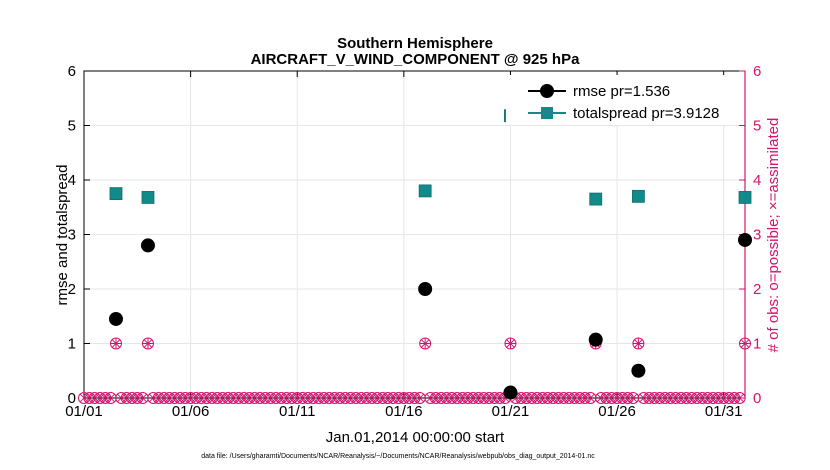 The image size is (830, 470). Describe the element at coordinates (72, 235) in the screenshot. I see `y-tick-label: 3` at that location.